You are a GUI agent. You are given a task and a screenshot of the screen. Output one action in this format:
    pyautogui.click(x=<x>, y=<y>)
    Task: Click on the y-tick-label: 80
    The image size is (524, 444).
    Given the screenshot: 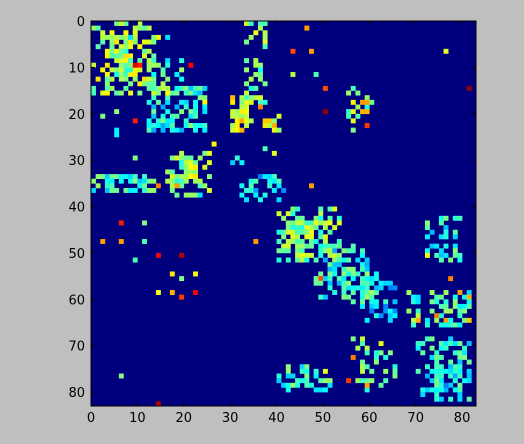 What is the action you would take?
    pyautogui.click(x=76, y=393)
    